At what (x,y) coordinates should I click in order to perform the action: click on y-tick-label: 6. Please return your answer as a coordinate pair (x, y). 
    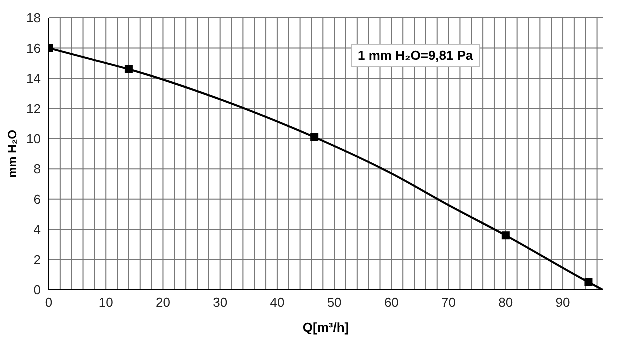
    Looking at the image, I should click on (37, 199).